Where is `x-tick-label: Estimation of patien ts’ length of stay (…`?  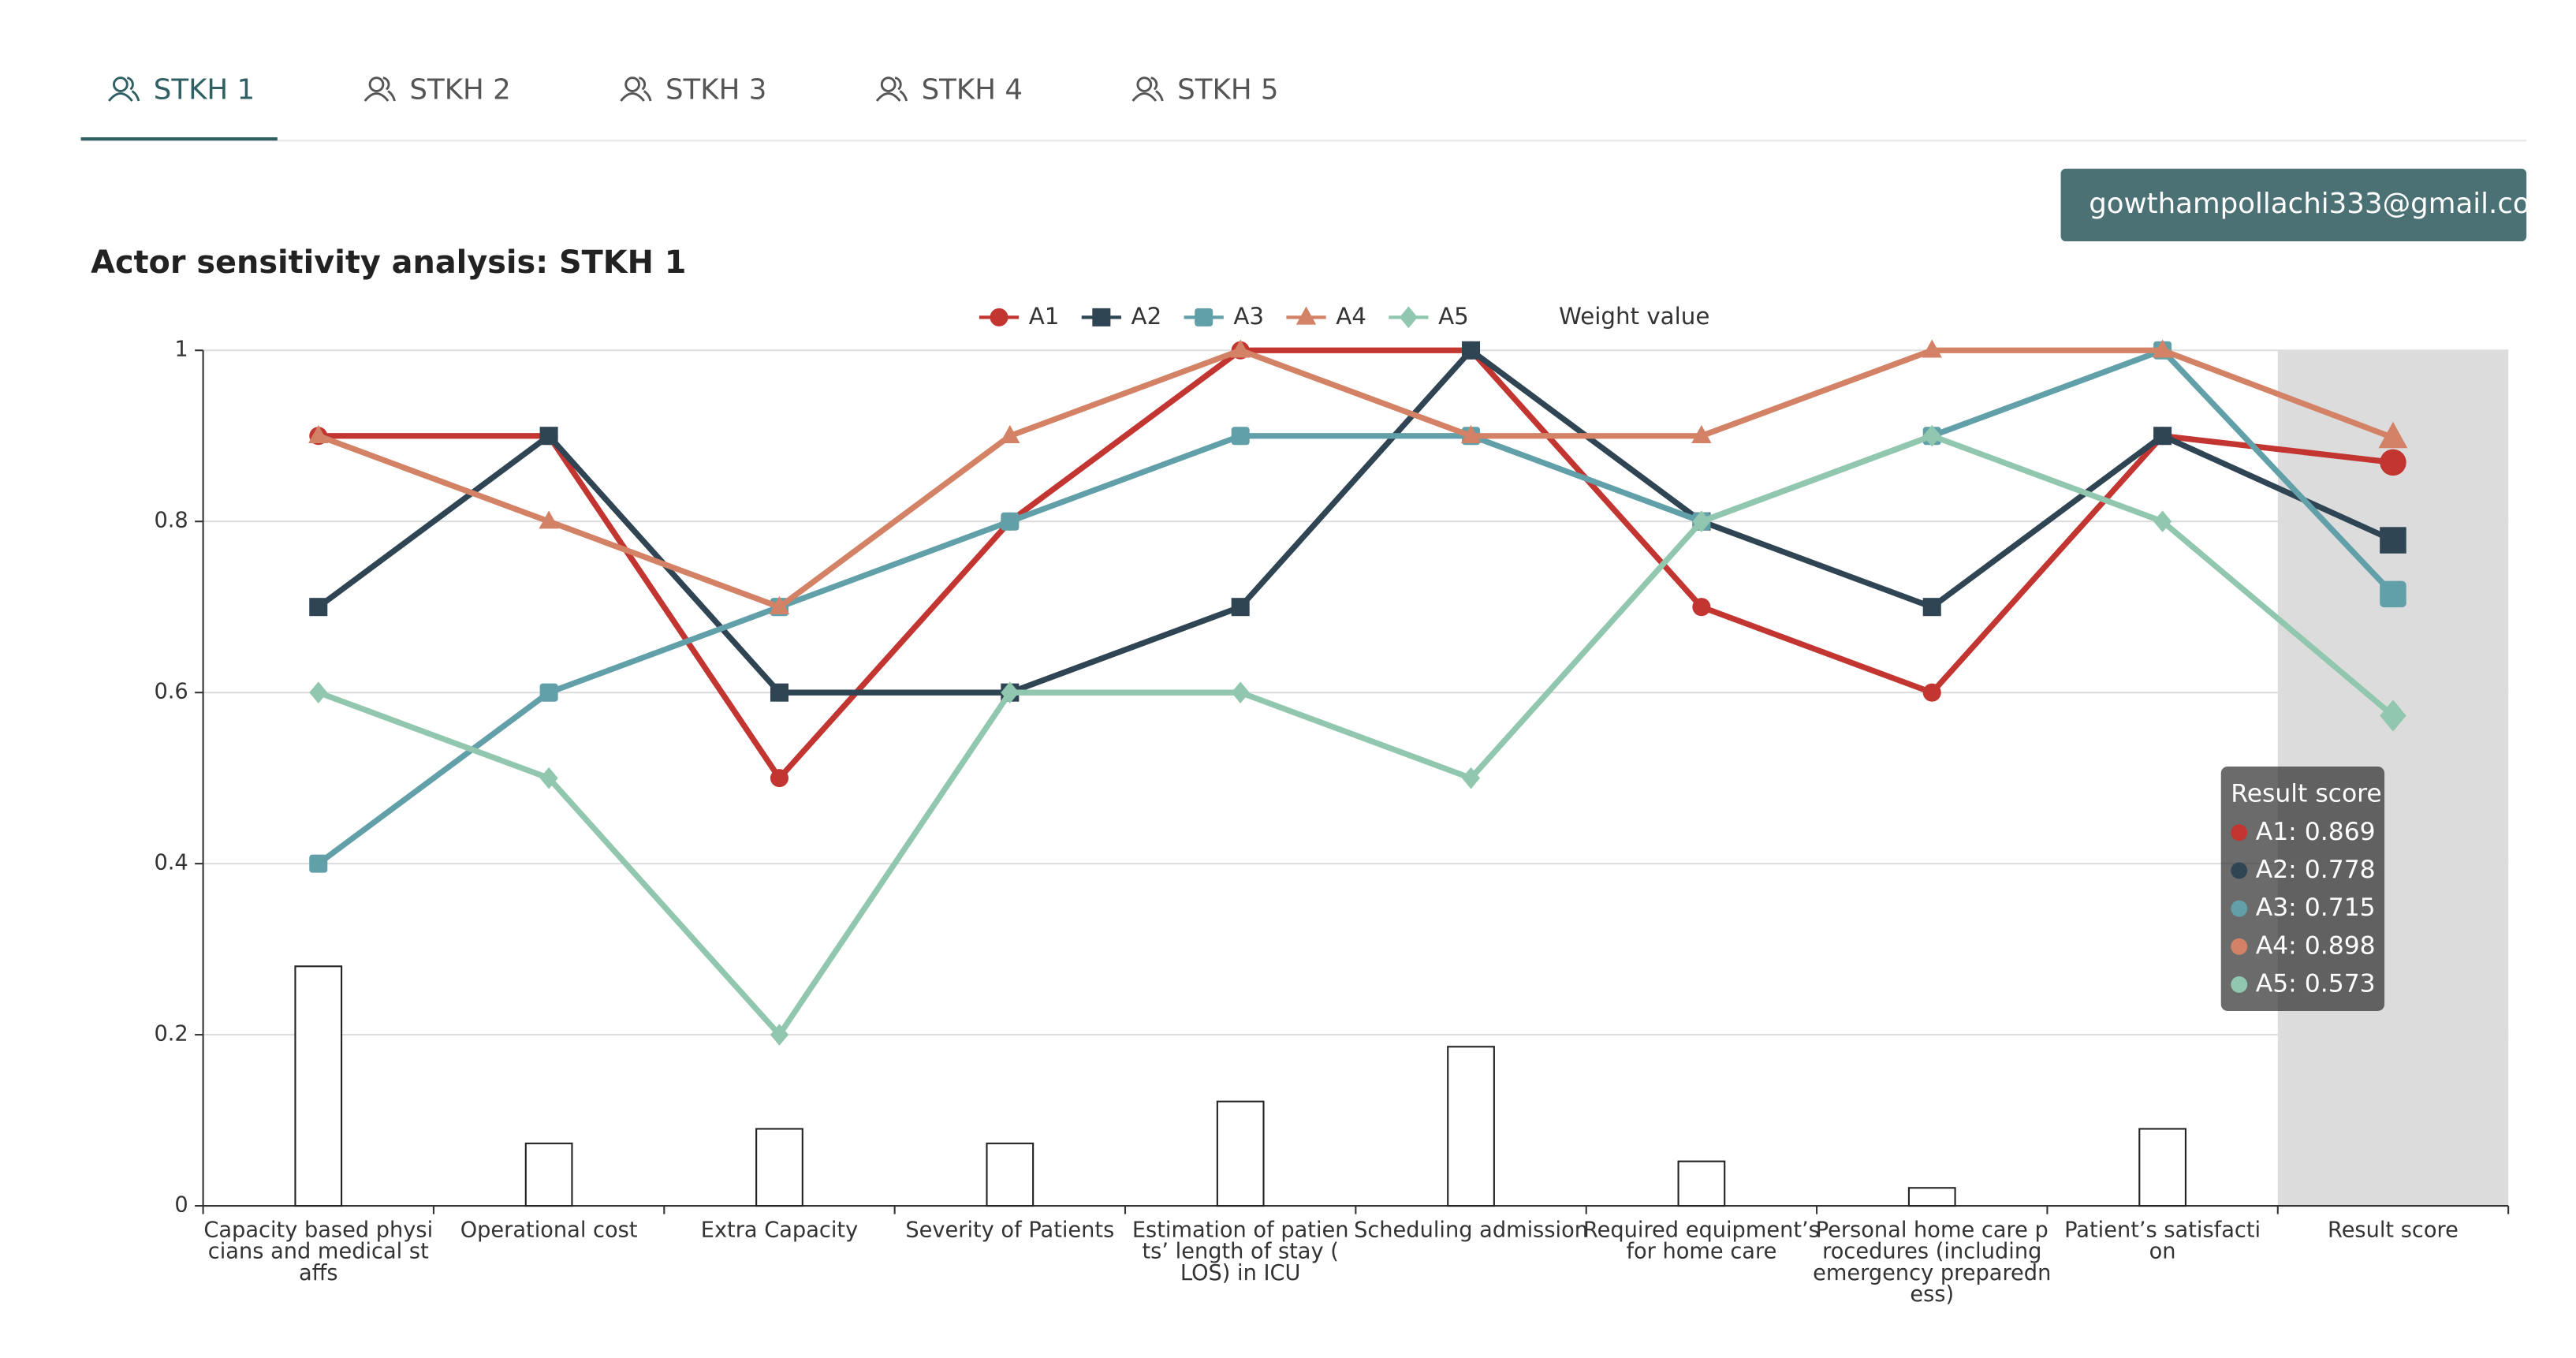 x-tick-label: Estimation of patien ts’ length of stay (… is located at coordinates (1240, 1251).